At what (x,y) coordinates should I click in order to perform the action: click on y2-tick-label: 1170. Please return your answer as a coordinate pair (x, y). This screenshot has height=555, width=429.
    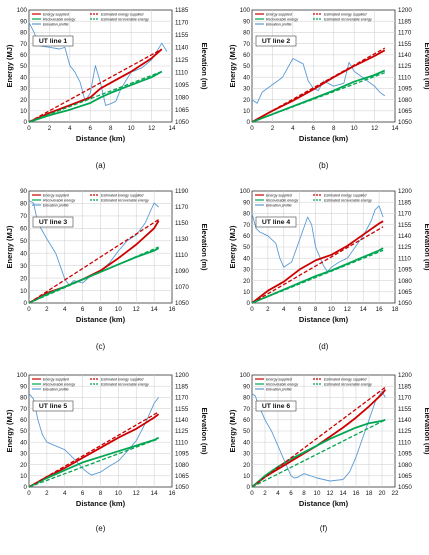
    Looking at the image, I should click on (405, 398).